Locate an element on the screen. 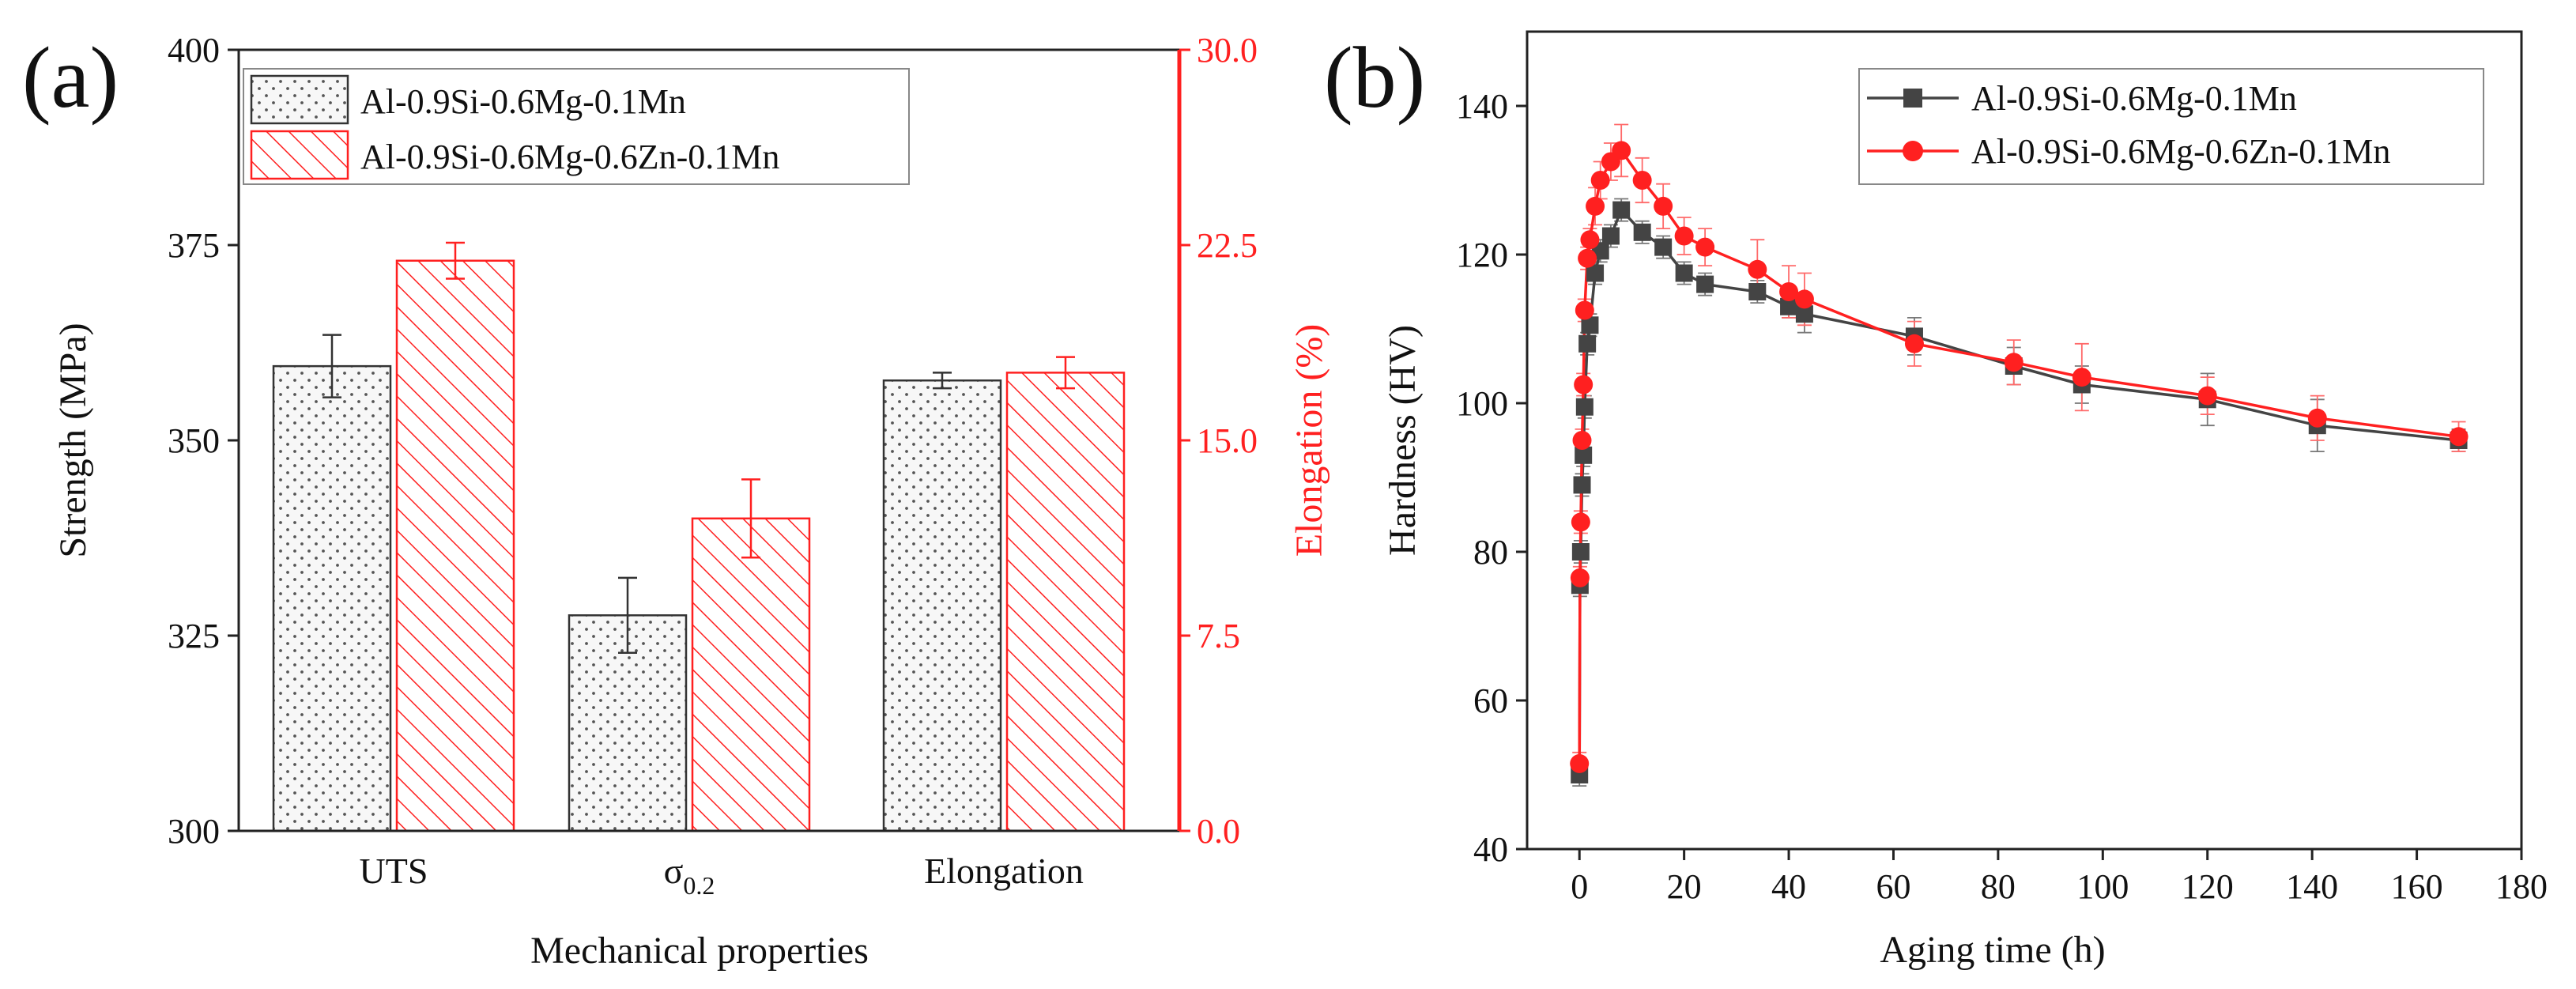 The image size is (2576, 989). y2-axis-title-a: Elongation (%) is located at coordinates (1309, 440).